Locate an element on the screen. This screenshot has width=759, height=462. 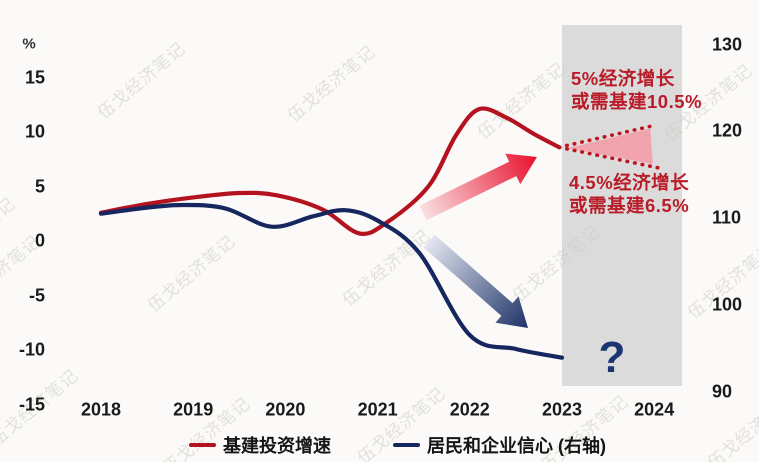
legend-item-confidence: 居民和企业信心 (右轴) is located at coordinates (499, 445).